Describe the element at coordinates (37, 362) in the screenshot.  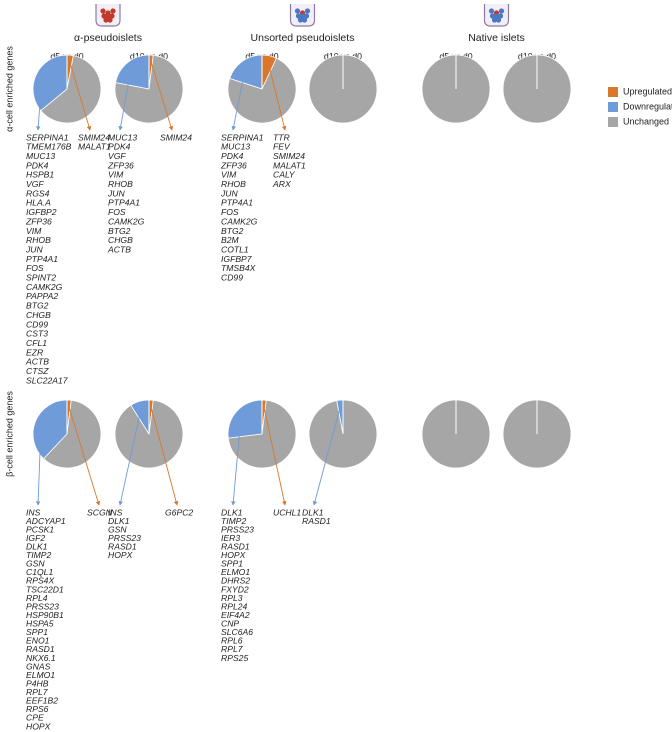
I see `gene-label: ACTB` at that location.